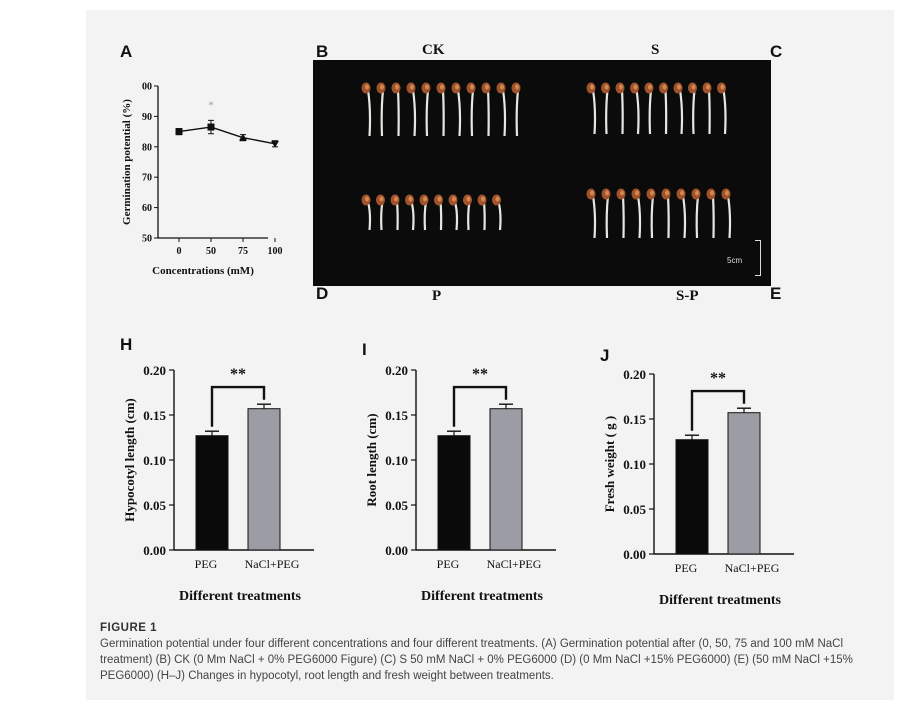 This screenshot has height=715, width=905. What do you see at coordinates (243, 251) in the screenshot?
I see `x-tick-label: 75` at bounding box center [243, 251].